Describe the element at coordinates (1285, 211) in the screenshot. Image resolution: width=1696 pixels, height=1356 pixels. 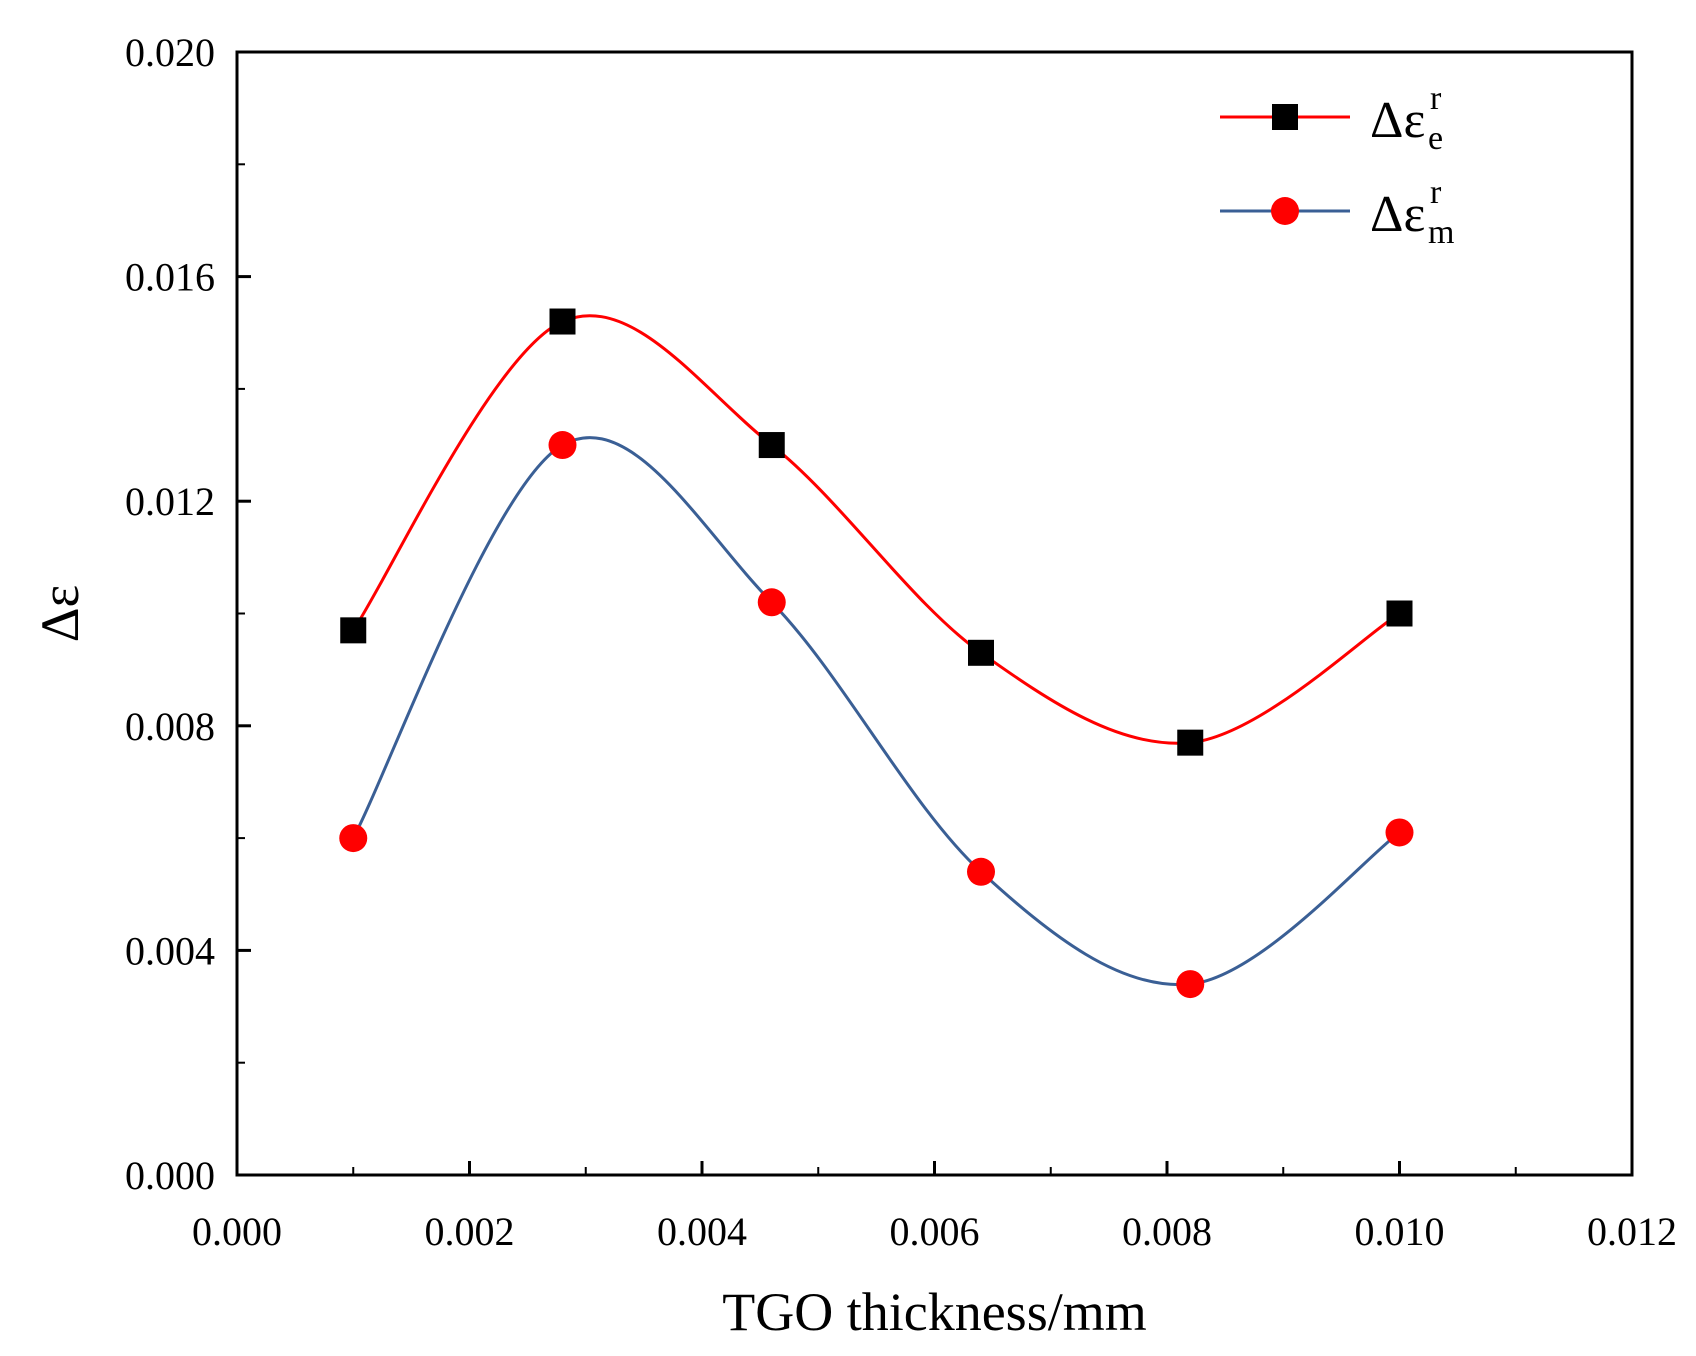
I see `legend-marker-m` at that location.